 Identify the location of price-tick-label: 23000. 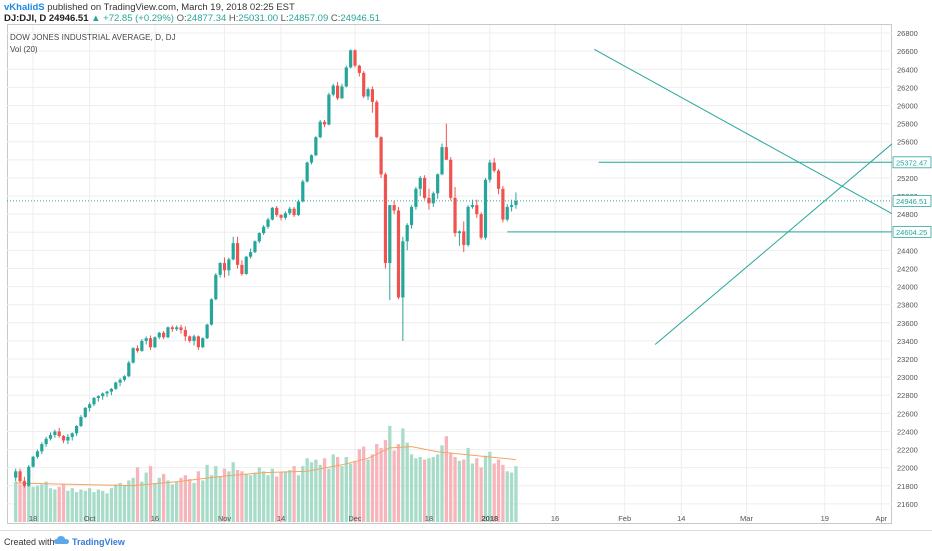
(907, 377).